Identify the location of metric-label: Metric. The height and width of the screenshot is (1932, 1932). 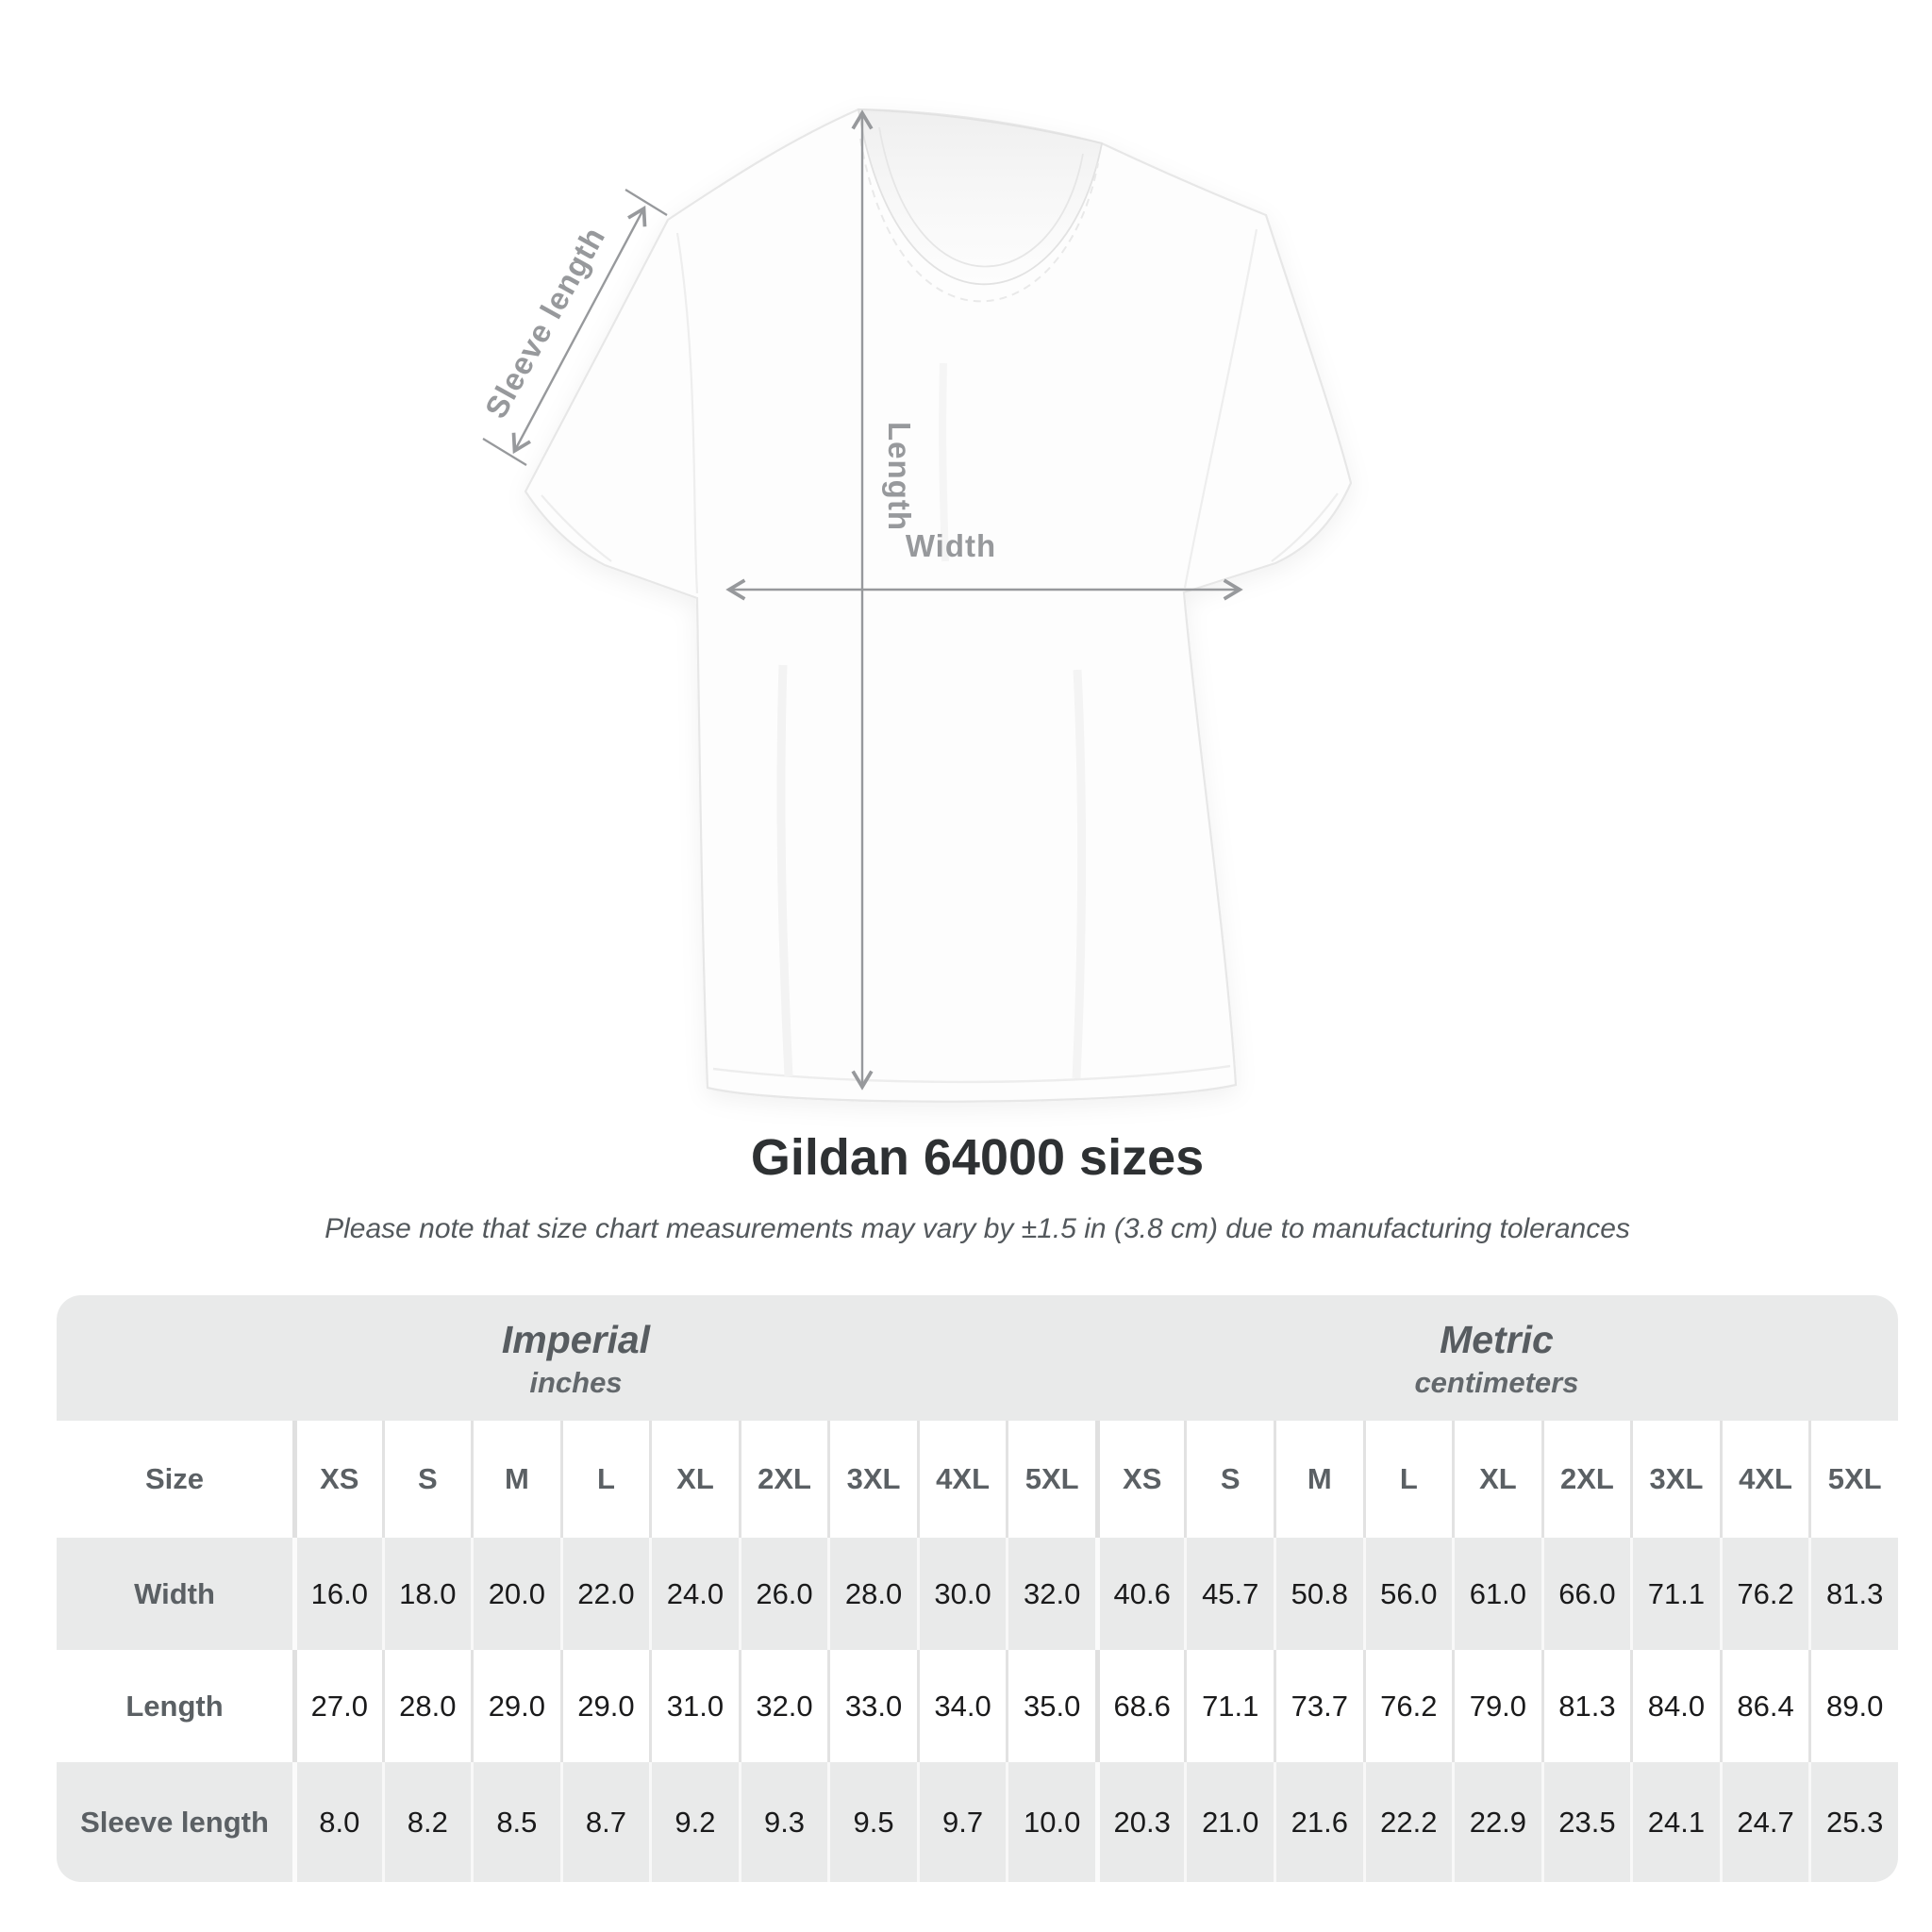
(1497, 1339).